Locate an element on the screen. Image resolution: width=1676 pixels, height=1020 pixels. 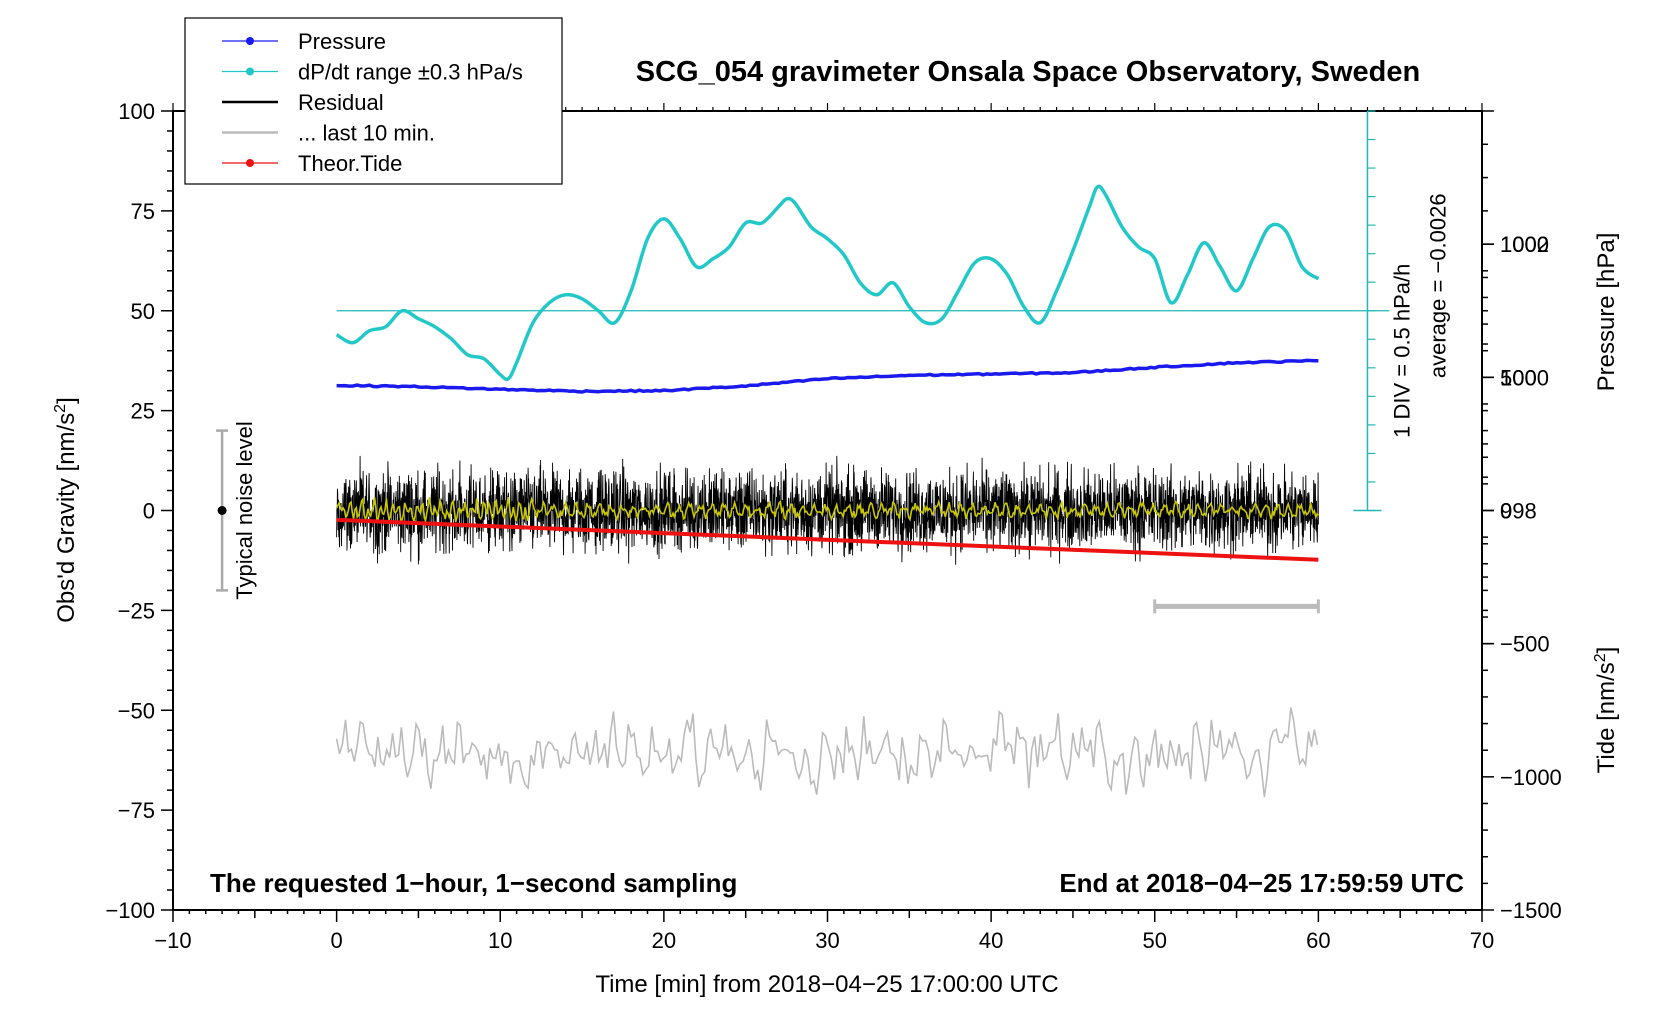
noise-bar-dot is located at coordinates (222, 510).